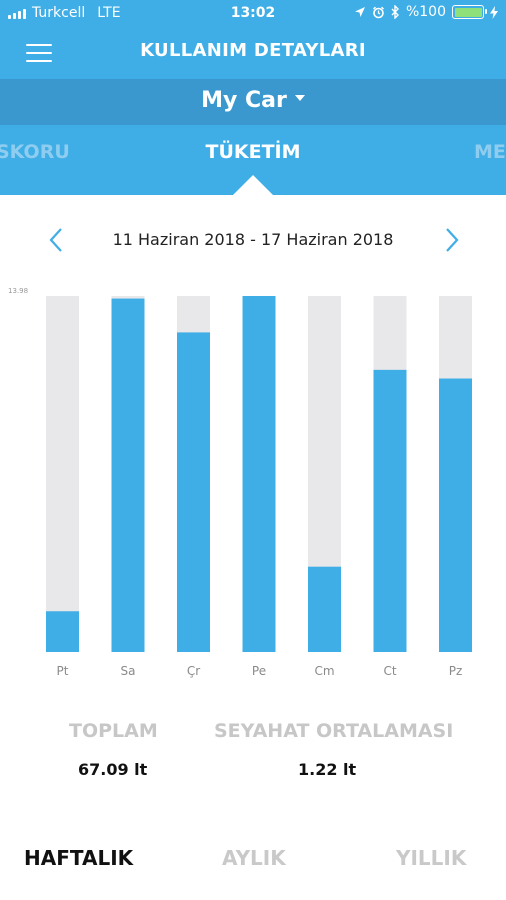 This screenshot has height=900, width=506. I want to click on status-right: %100, so click(426, 12).